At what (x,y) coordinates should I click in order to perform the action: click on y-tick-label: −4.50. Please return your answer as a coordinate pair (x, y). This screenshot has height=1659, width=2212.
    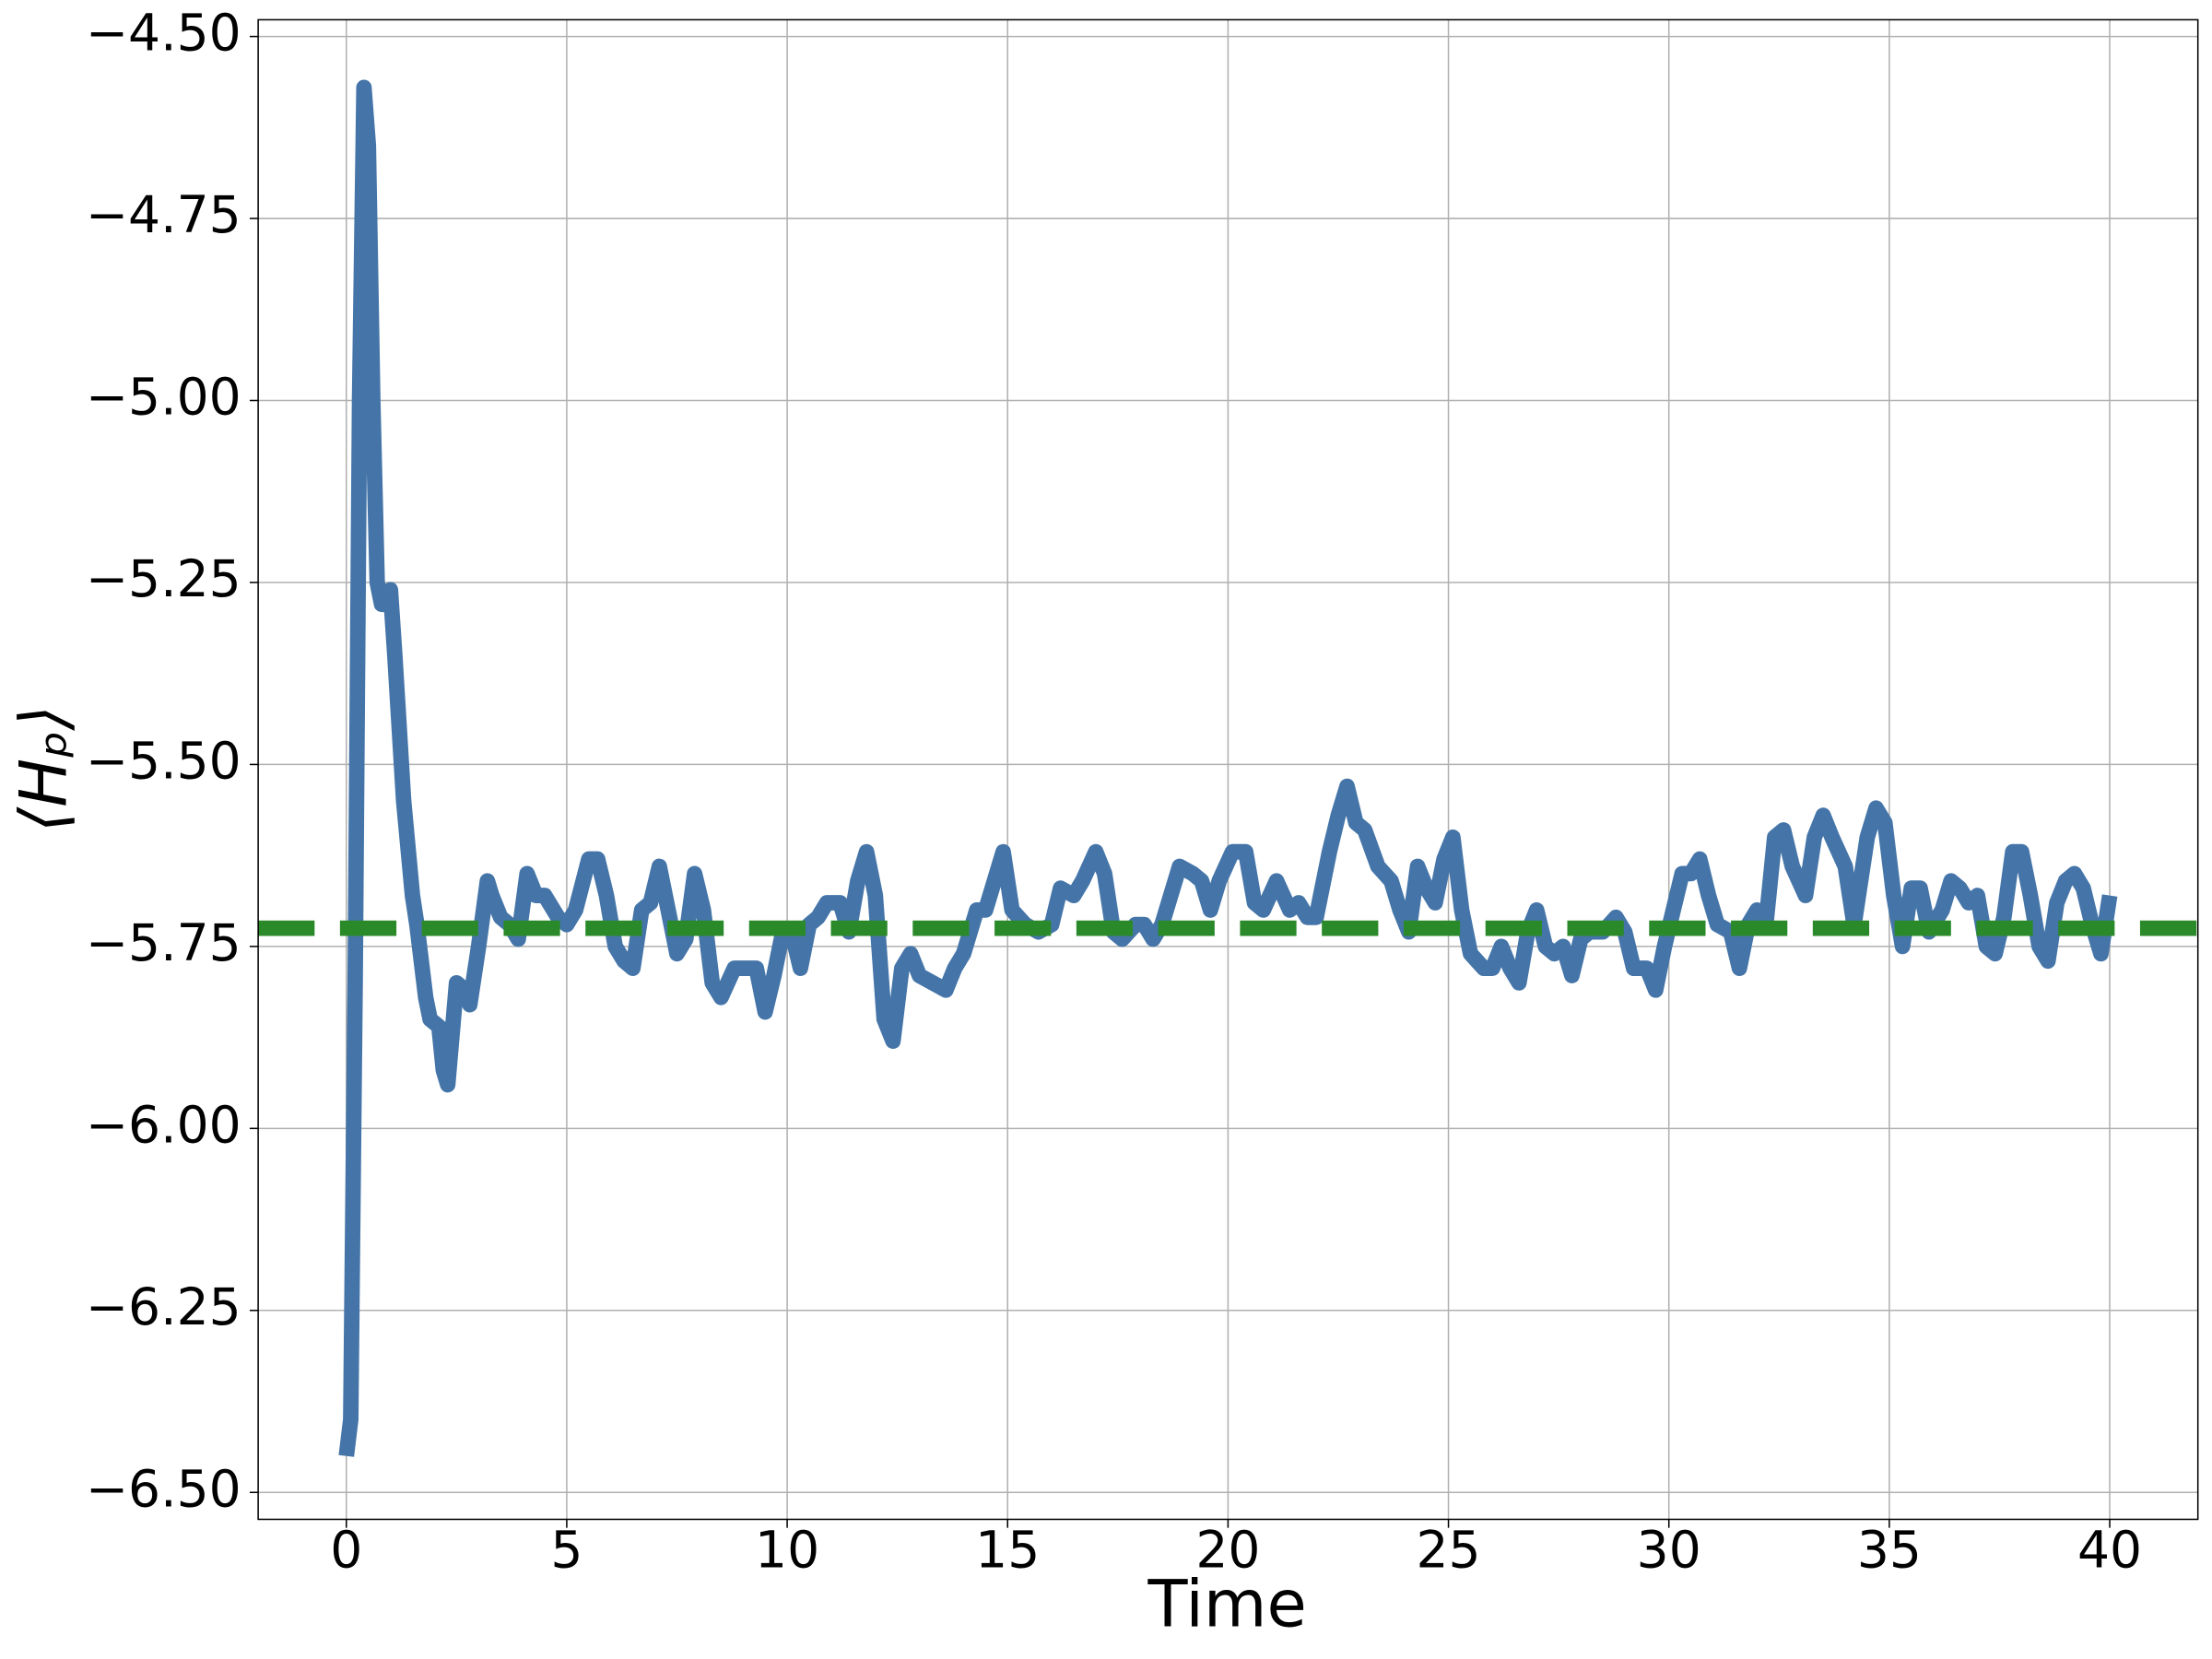
    Looking at the image, I should click on (163, 33).